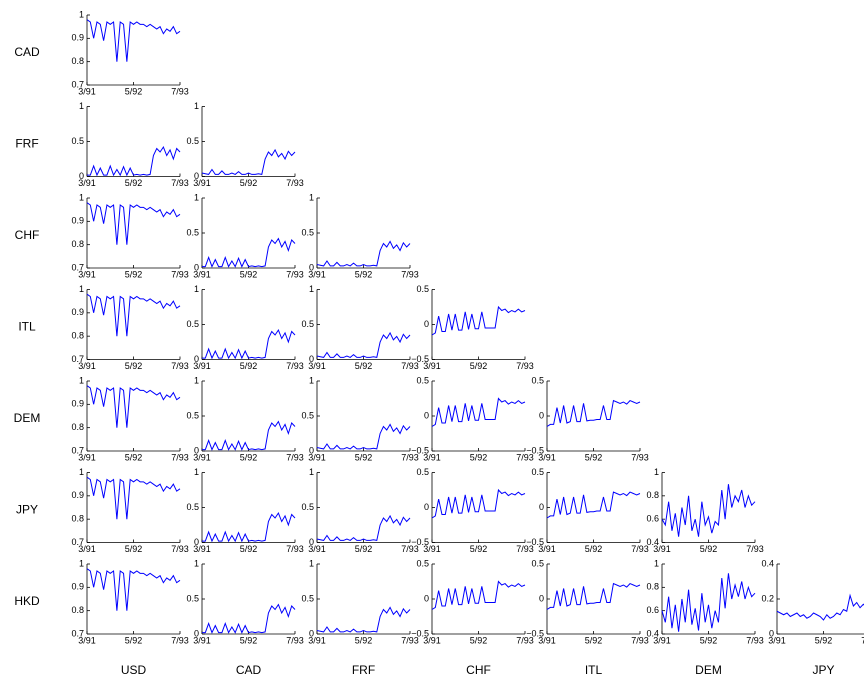 This screenshot has height=679, width=864. What do you see at coordinates (27, 510) in the screenshot?
I see `row-label: JPY` at bounding box center [27, 510].